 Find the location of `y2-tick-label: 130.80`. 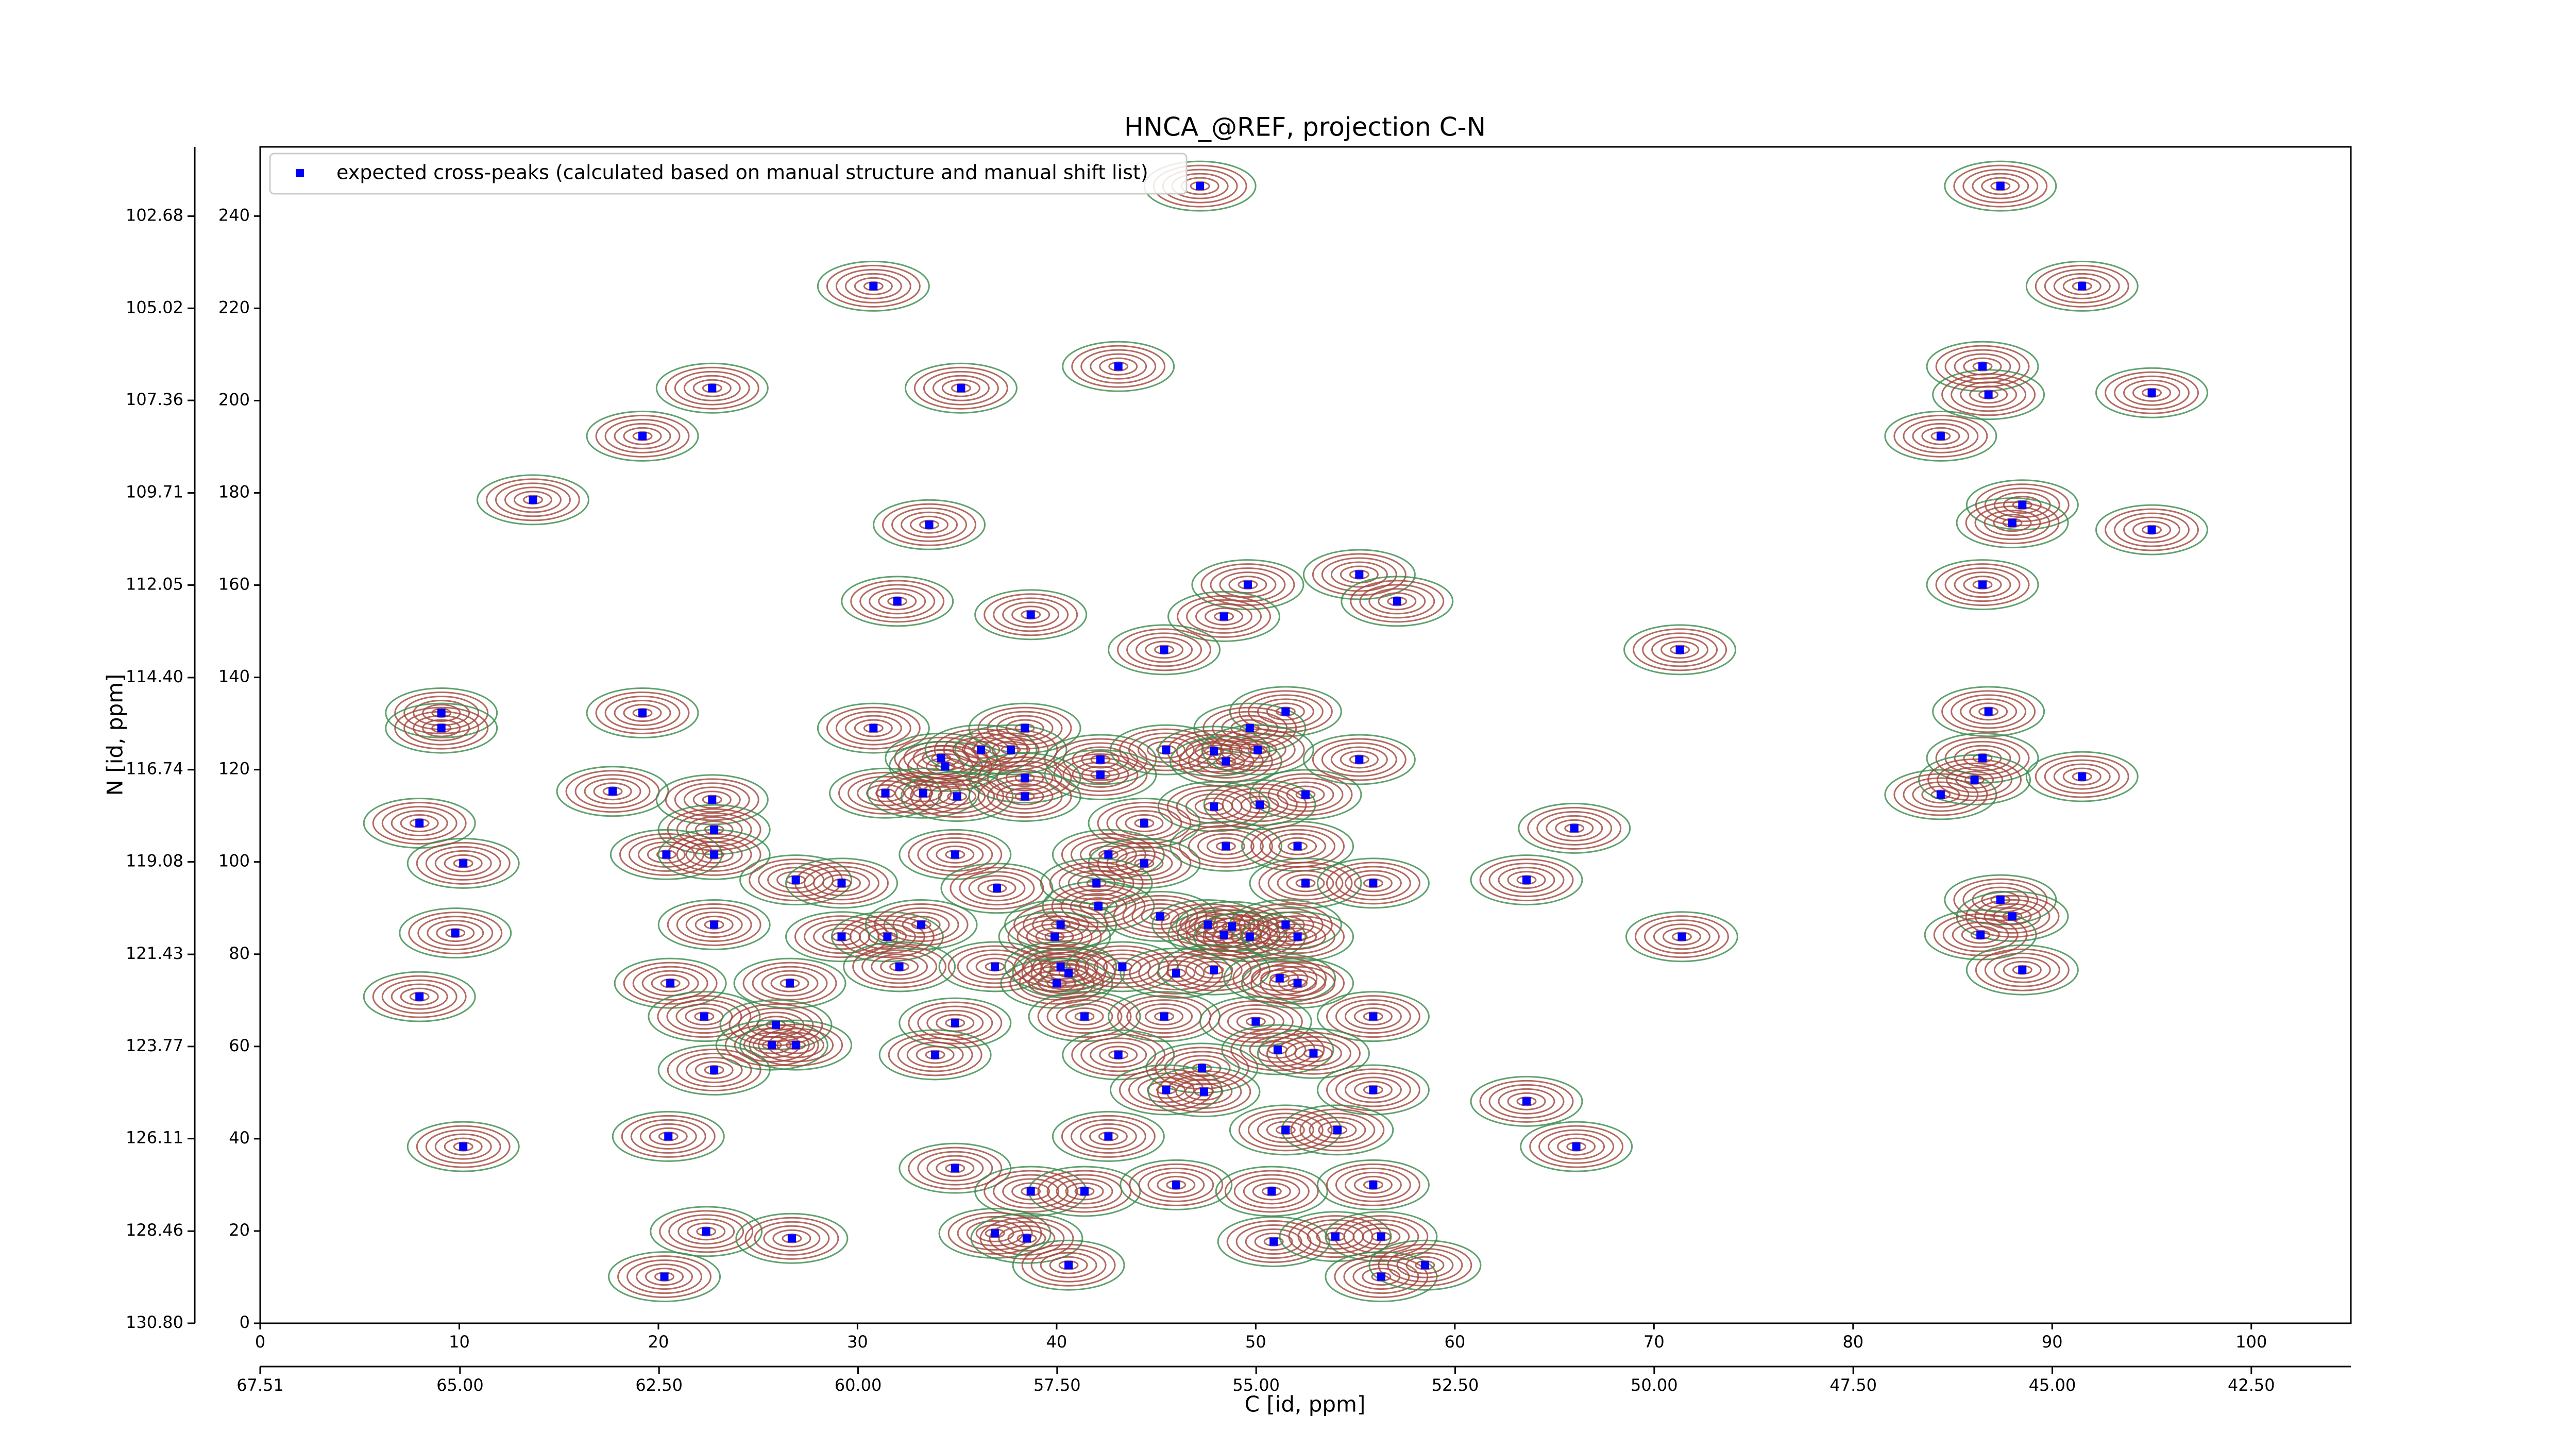

y2-tick-label: 130.80 is located at coordinates (154, 1322).